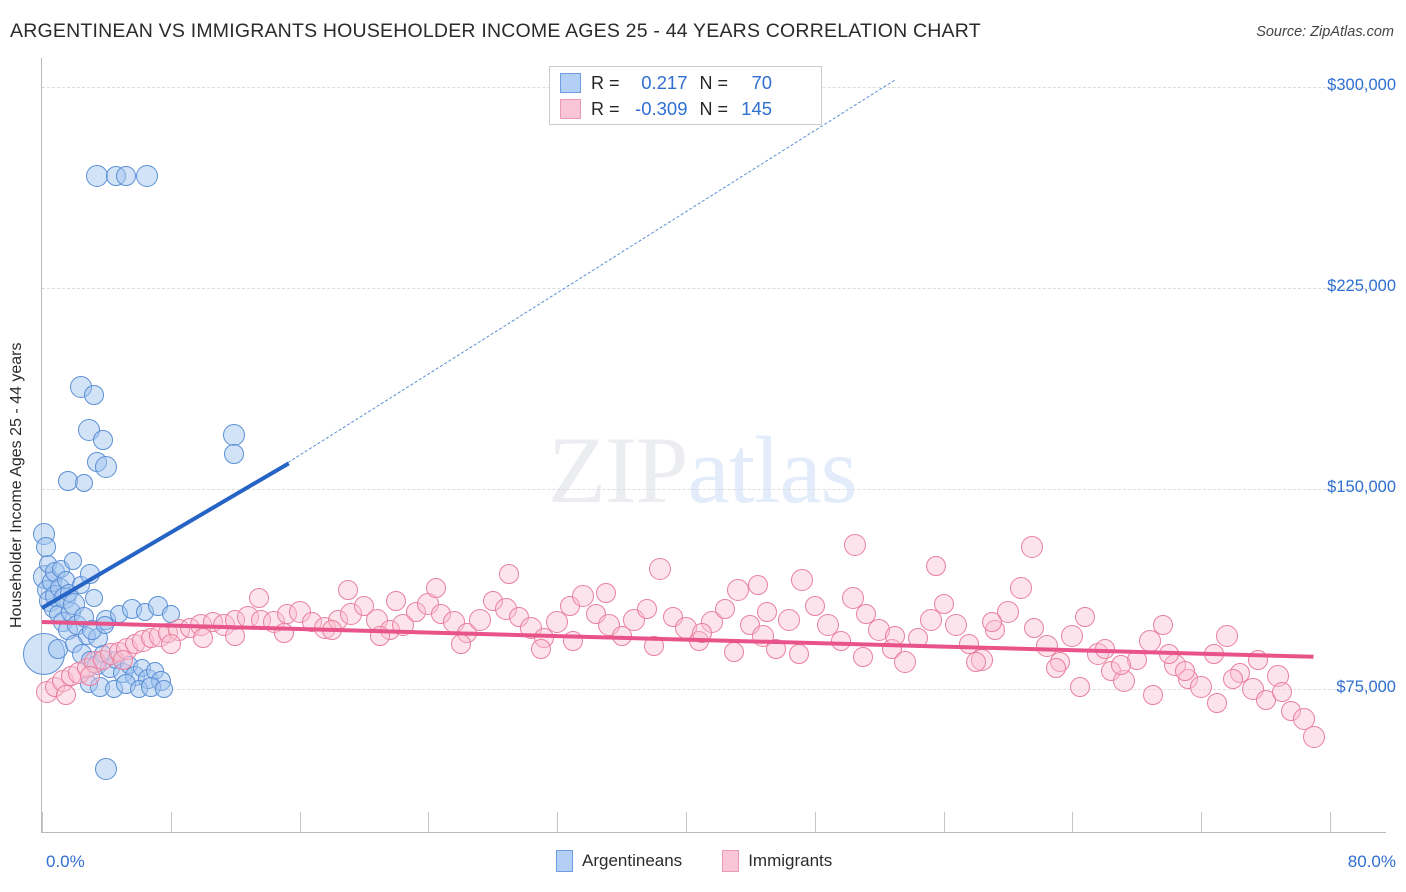 The height and width of the screenshot is (892, 1406). I want to click on source-label: Source: ZipAtlas.com, so click(1325, 32).